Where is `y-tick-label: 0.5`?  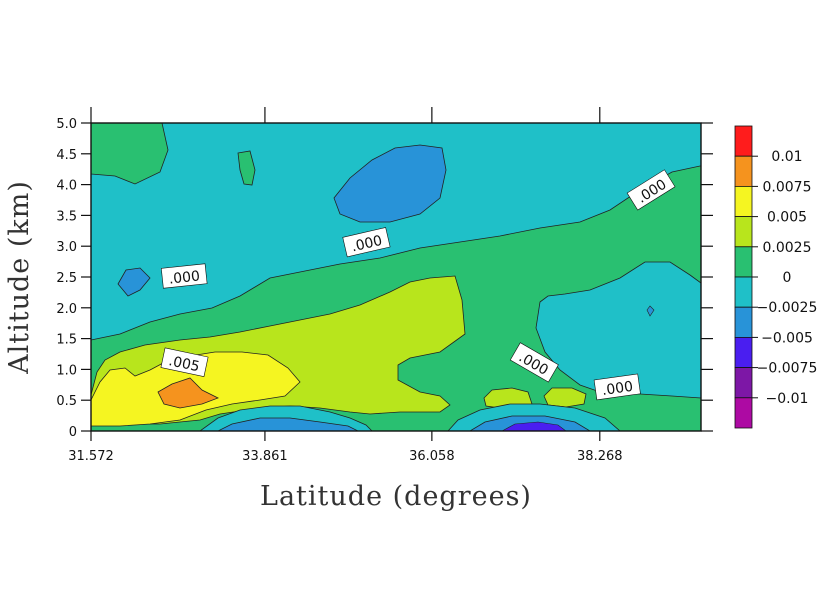 y-tick-label: 0.5 is located at coordinates (66, 401).